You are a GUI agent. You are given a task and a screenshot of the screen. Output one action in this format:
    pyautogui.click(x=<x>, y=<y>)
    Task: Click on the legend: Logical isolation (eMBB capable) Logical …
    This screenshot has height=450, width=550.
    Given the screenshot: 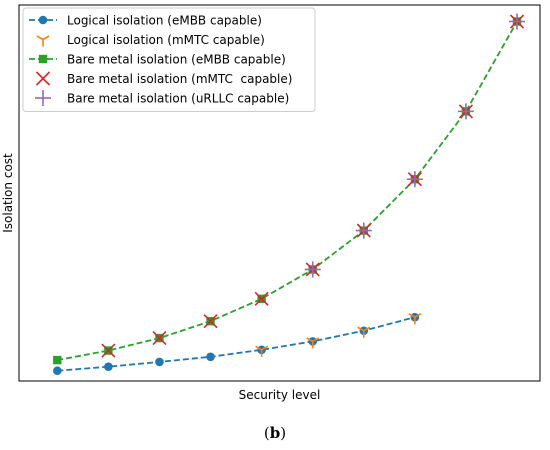 What is the action you would take?
    pyautogui.click(x=169, y=59)
    